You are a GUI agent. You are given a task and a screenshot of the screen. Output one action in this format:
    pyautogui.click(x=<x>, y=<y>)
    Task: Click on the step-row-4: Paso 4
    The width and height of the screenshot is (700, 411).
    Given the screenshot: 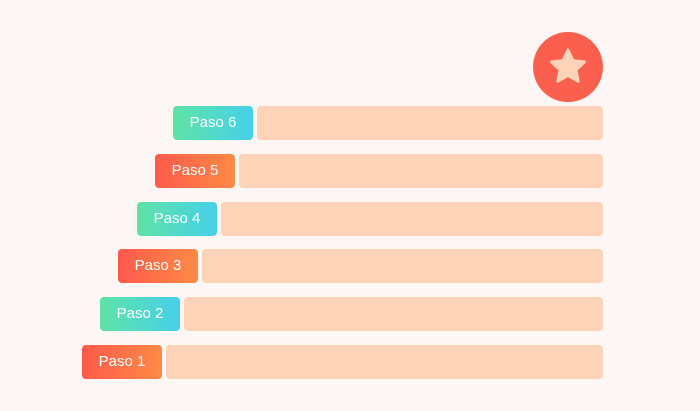 What is the action you would take?
    pyautogui.click(x=370, y=219)
    